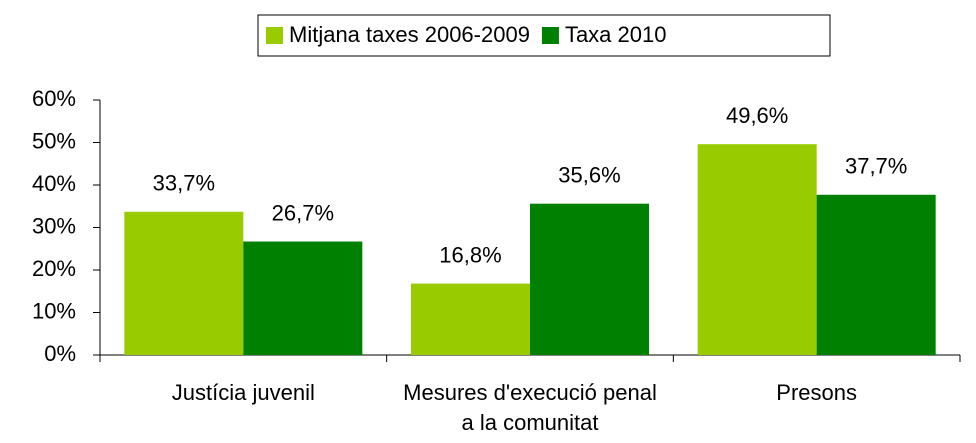  What do you see at coordinates (409, 34) in the screenshot?
I see `legend-label: Mitjana taxes 2006-2009` at bounding box center [409, 34].